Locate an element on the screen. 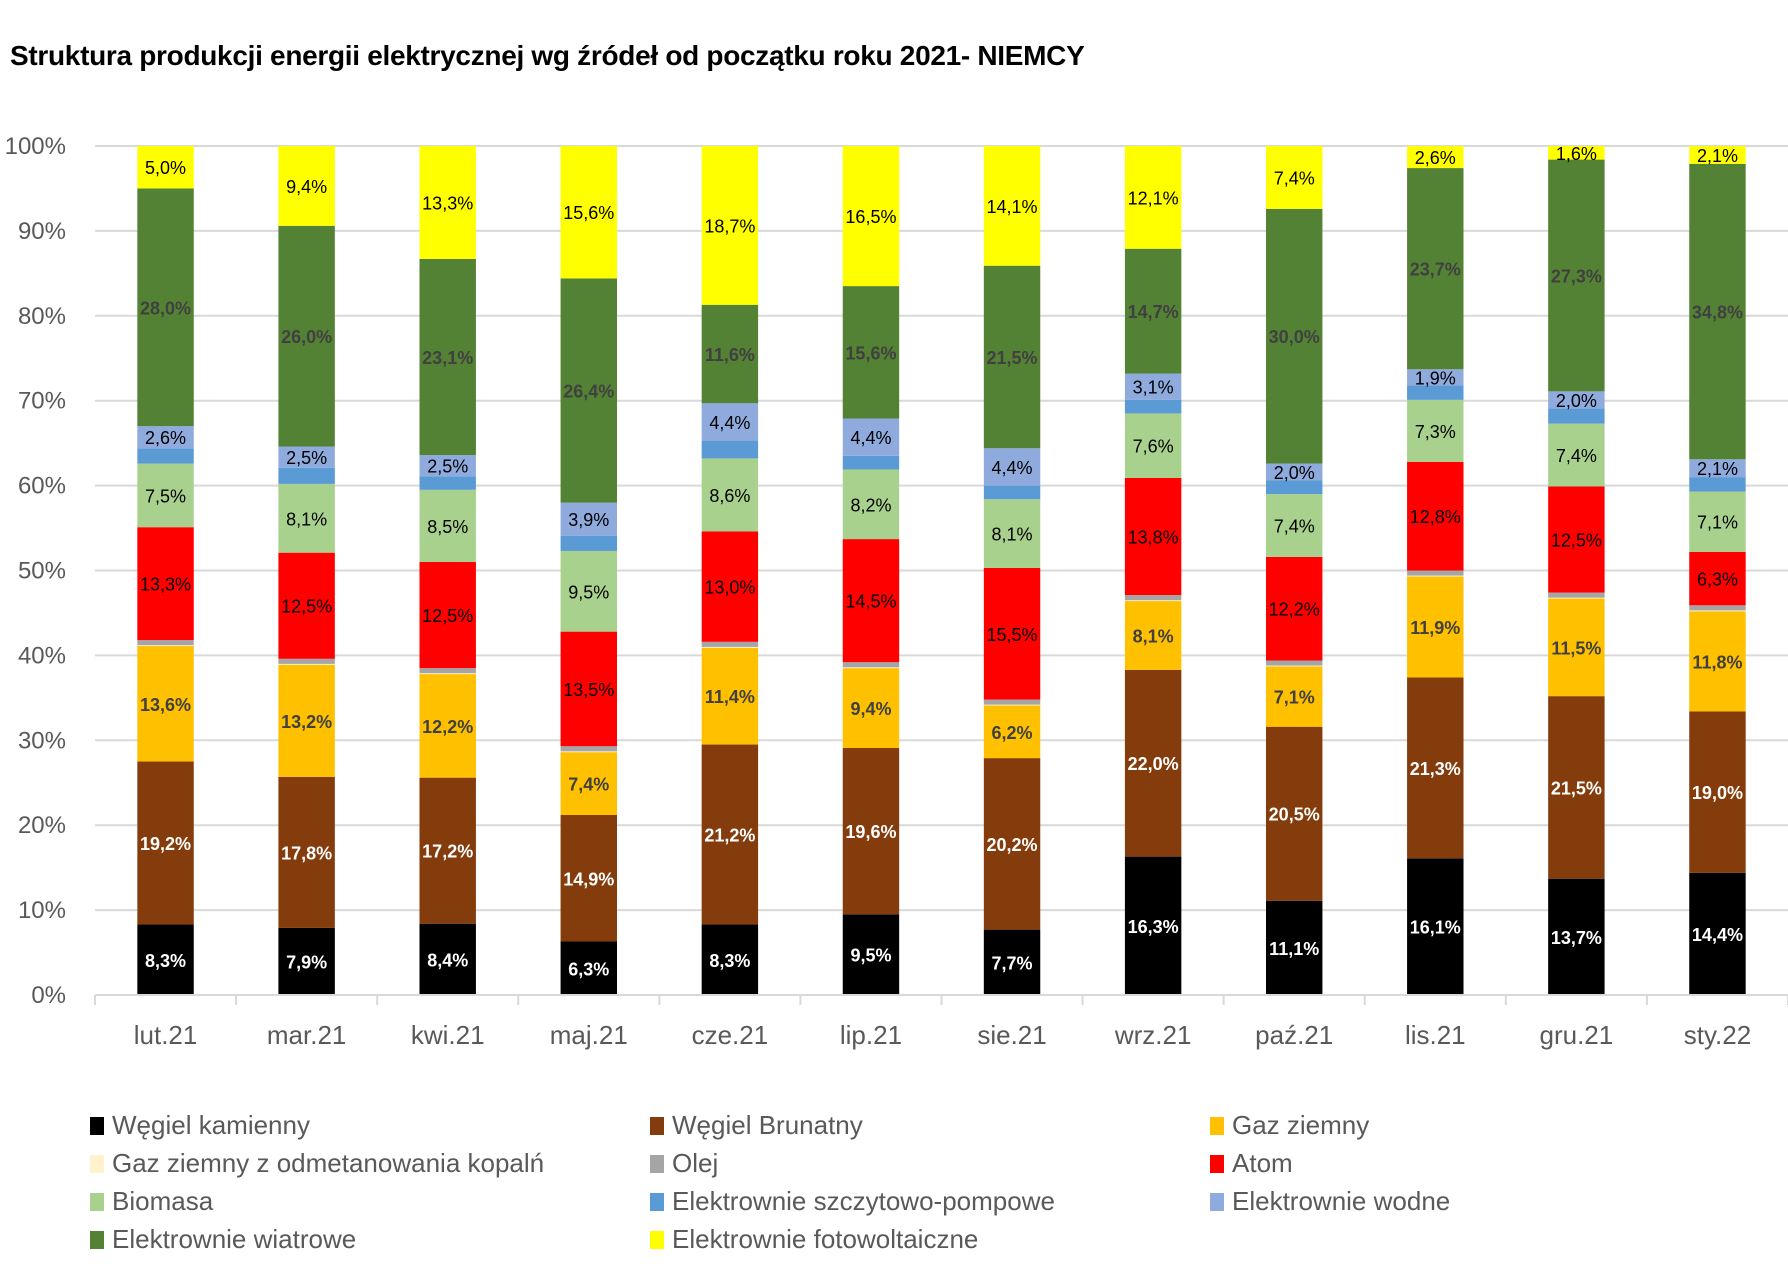  y-tick-label: 80% is located at coordinates (42, 316).